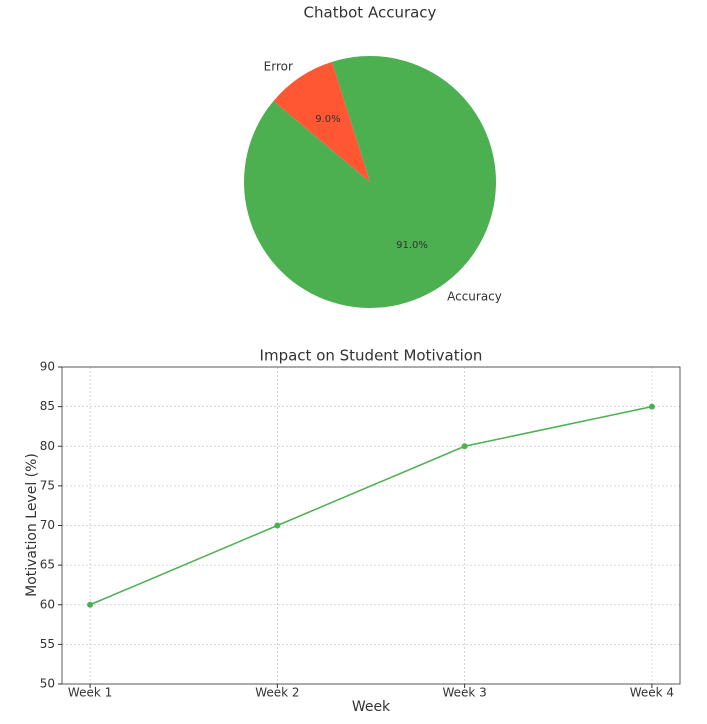  Describe the element at coordinates (47, 367) in the screenshot. I see `y-tick-label: 90` at that location.